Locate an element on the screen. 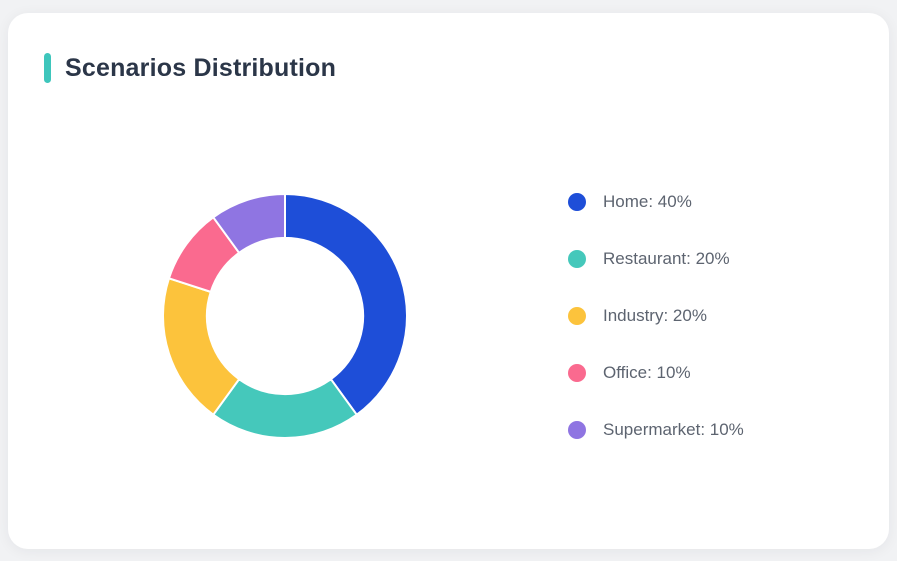 This screenshot has width=897, height=561. donut-chart-svg is located at coordinates (285, 316).